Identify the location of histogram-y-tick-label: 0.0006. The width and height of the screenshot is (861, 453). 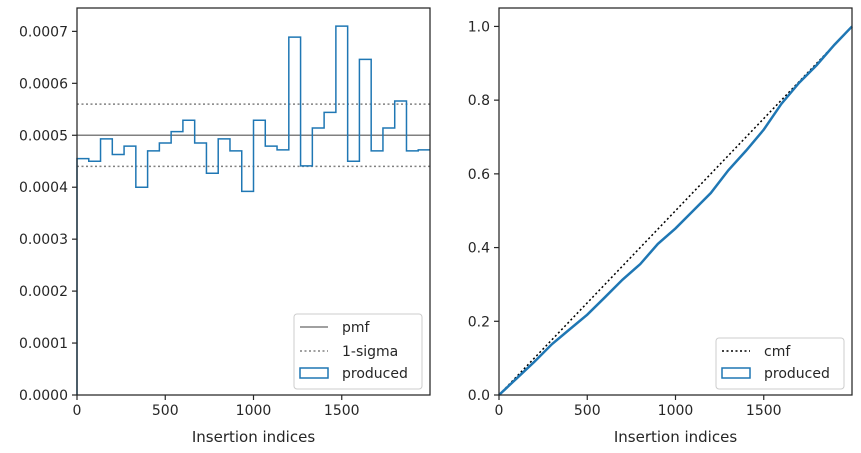
(43, 84).